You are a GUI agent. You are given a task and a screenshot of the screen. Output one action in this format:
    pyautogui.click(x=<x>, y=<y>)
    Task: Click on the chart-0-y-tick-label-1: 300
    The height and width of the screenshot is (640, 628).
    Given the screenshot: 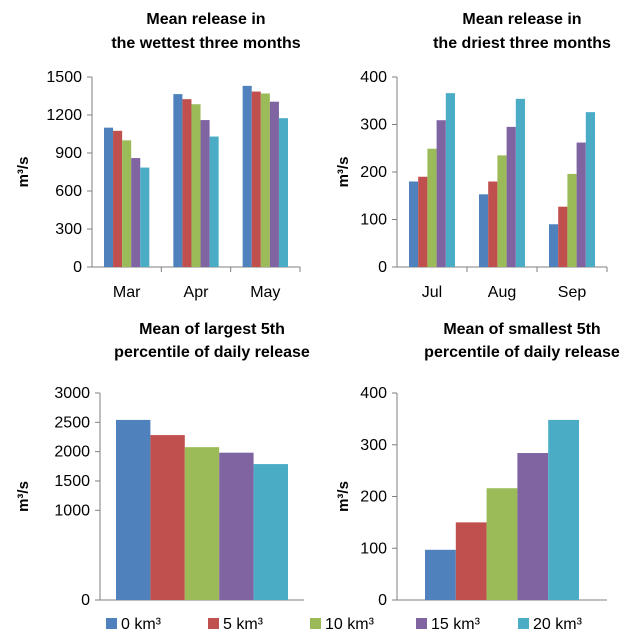 What is the action you would take?
    pyautogui.click(x=68, y=229)
    